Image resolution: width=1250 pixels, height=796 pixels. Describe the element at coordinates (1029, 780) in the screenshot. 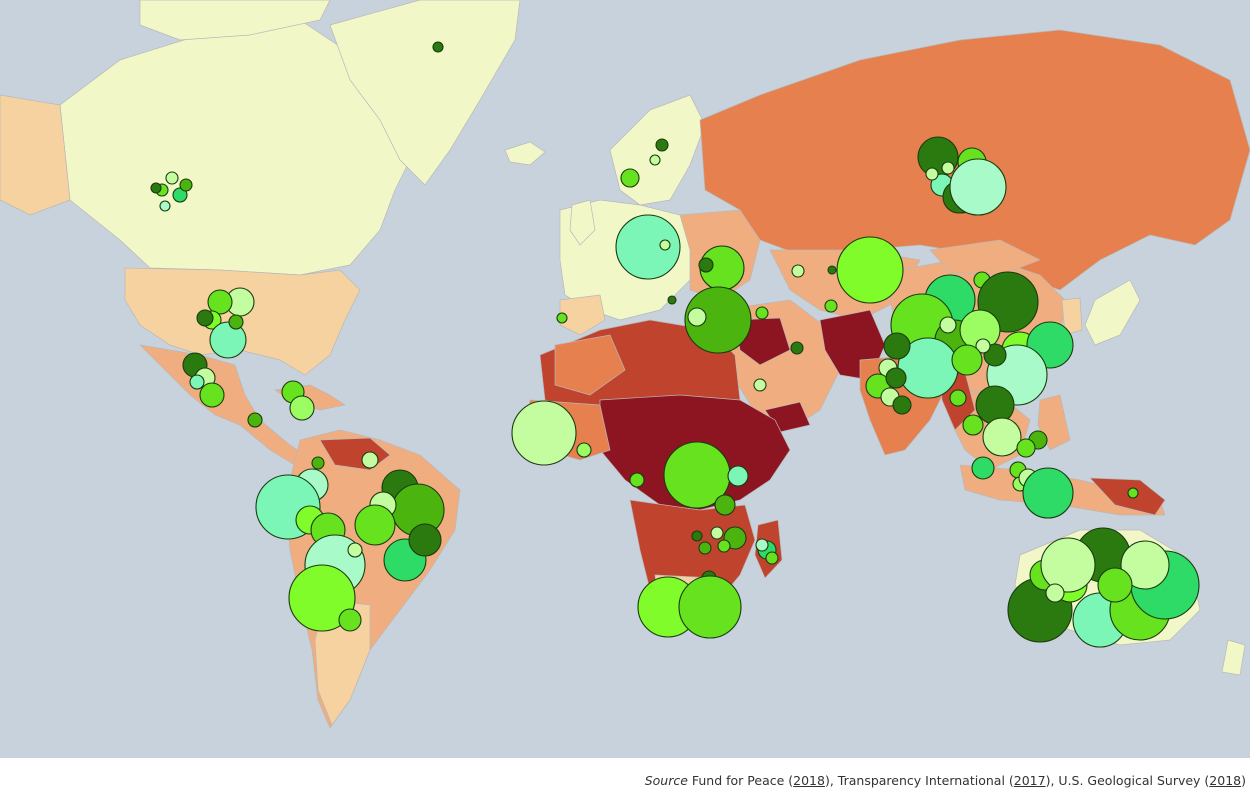

I see `link-transparency-year: 2017` at that location.